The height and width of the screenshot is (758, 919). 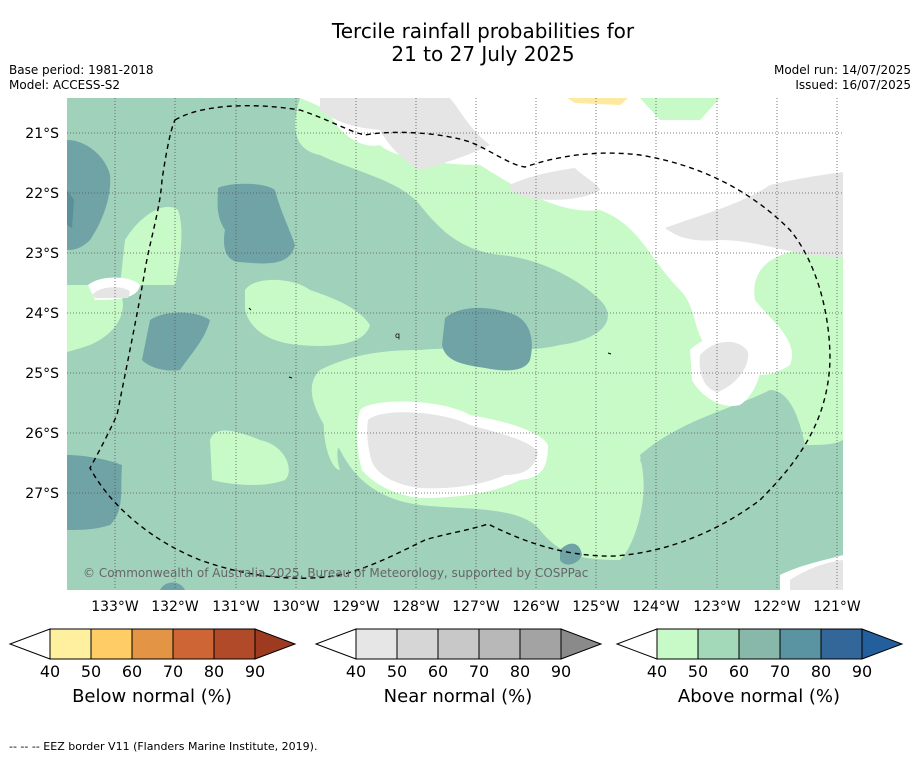 What do you see at coordinates (356, 607) in the screenshot?
I see `lon-label: 129°W` at bounding box center [356, 607].